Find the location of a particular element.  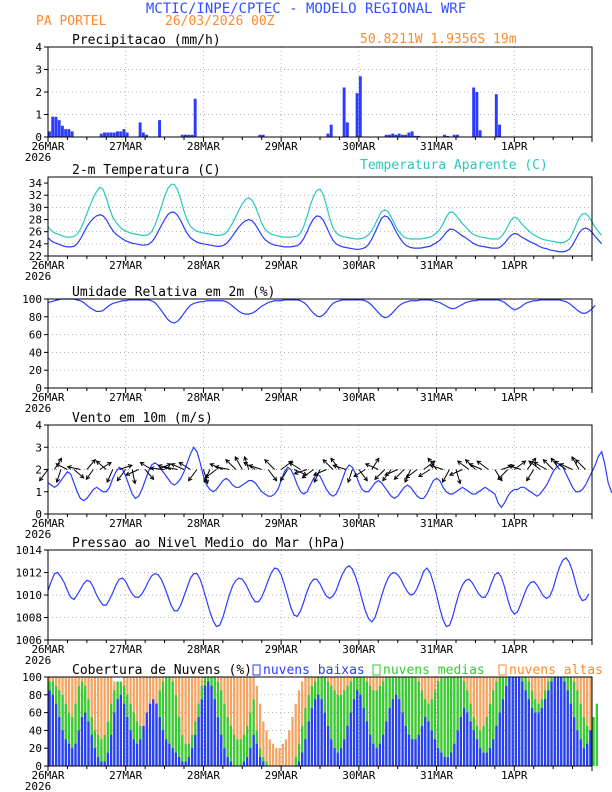

x-tick-label: 28MAR is located at coordinates (203, 775).